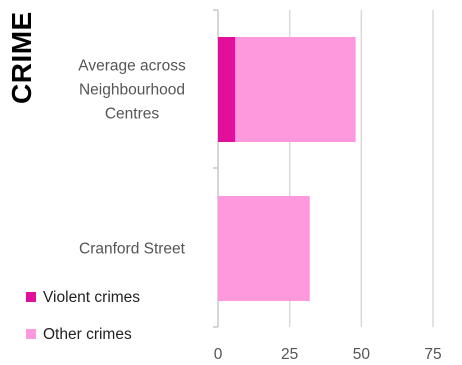 This screenshot has width=462, height=365. Describe the element at coordinates (216, 168) in the screenshot. I see `category-axis` at that location.